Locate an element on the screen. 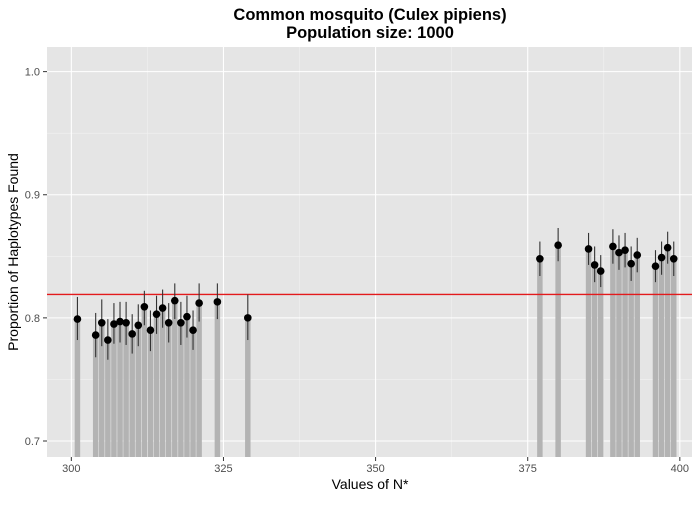 The height and width of the screenshot is (505, 700). x-tick-label: 350 is located at coordinates (375, 469).